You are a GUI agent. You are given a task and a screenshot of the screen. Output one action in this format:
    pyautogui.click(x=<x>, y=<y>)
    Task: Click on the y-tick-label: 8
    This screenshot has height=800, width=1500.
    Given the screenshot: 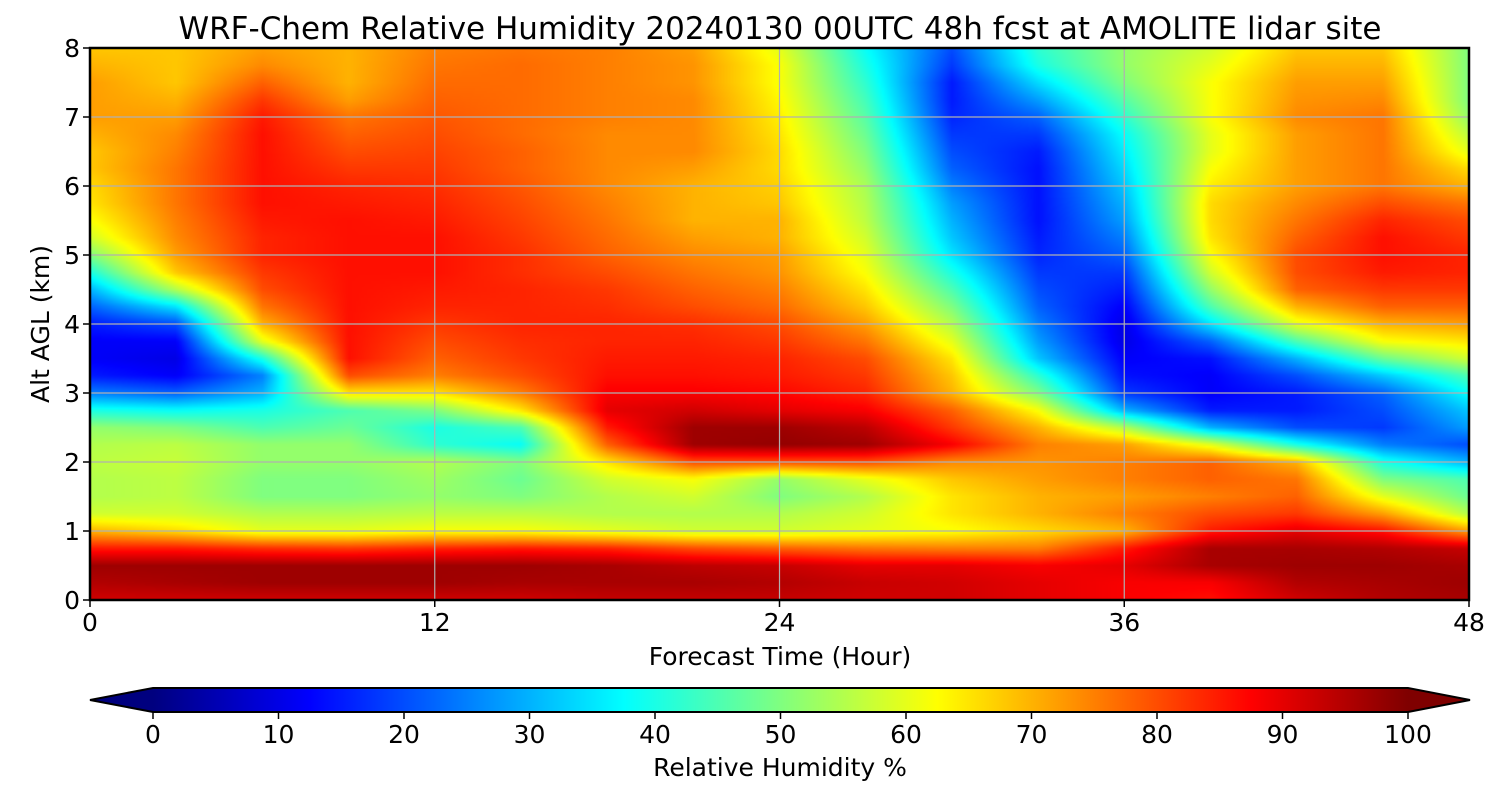 What is the action you would take?
    pyautogui.click(x=72, y=48)
    